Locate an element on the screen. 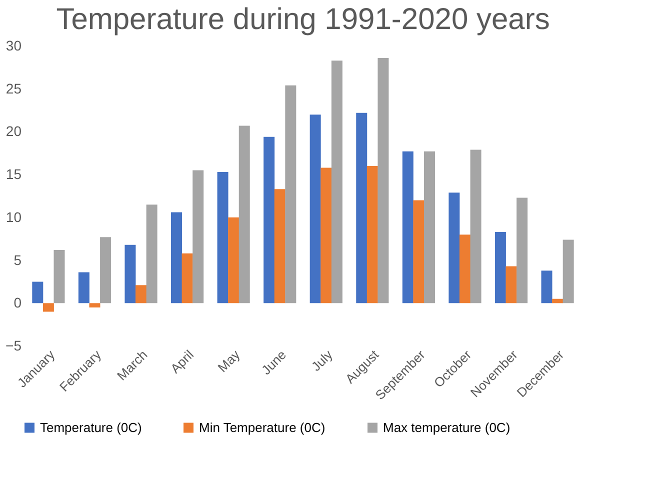 This screenshot has height=497, width=662. y-tick-label: 25 is located at coordinates (14, 88).